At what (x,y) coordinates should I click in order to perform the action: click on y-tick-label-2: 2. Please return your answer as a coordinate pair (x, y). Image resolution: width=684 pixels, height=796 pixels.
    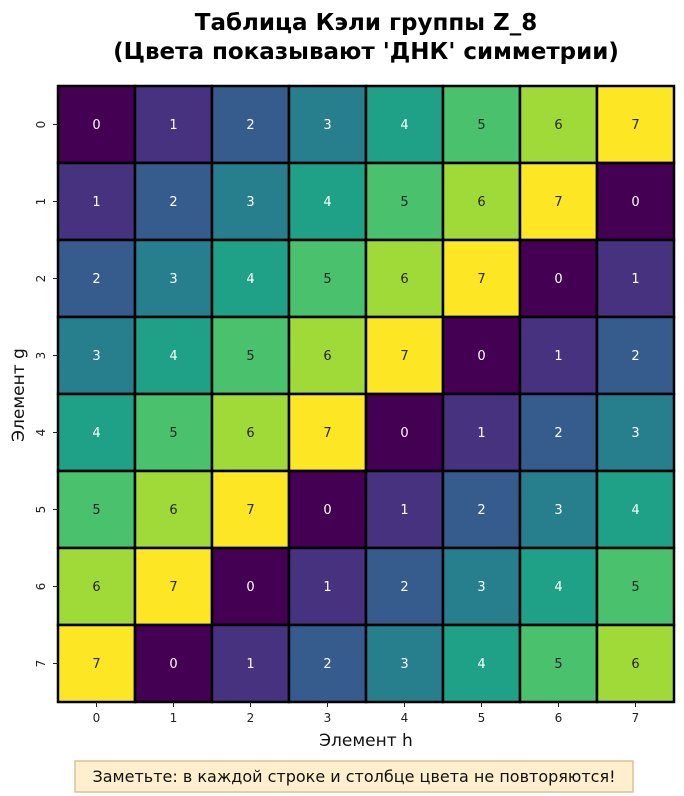
    Looking at the image, I should click on (41, 279).